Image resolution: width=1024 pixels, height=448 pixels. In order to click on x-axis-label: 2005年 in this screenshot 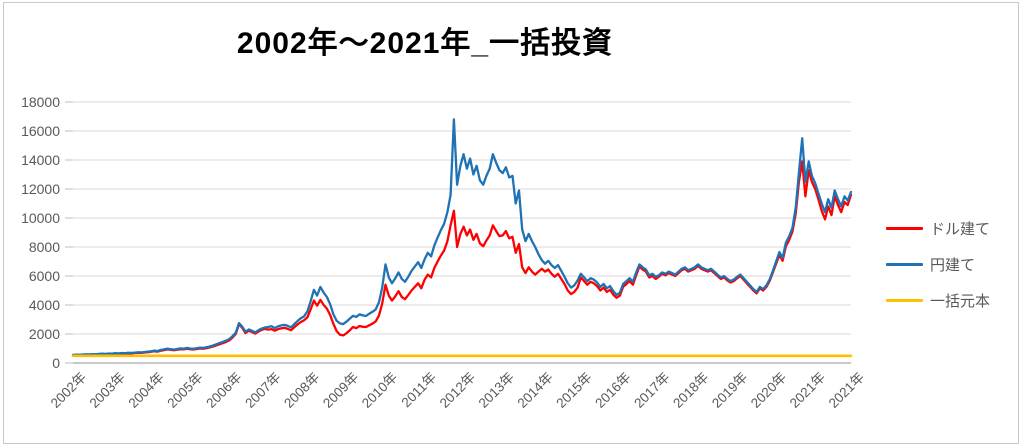, I will do `click(184, 390)`.